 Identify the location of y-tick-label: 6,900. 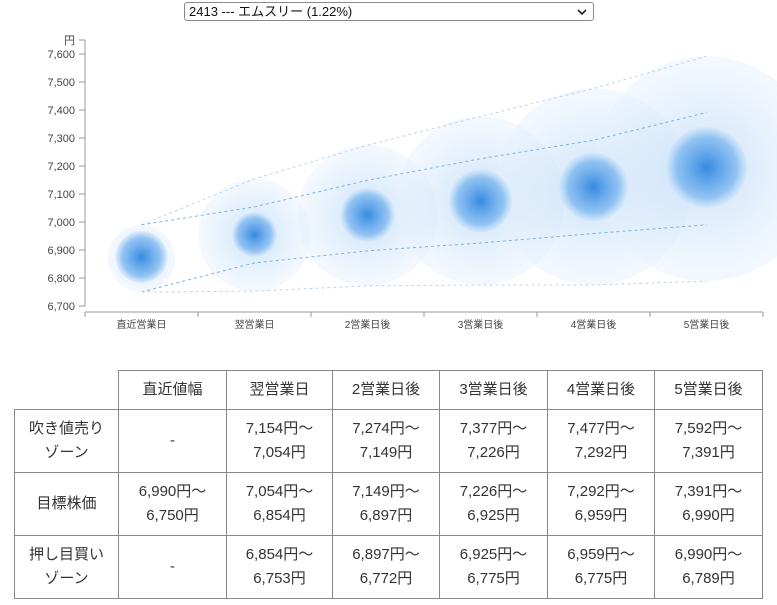
(61, 251).